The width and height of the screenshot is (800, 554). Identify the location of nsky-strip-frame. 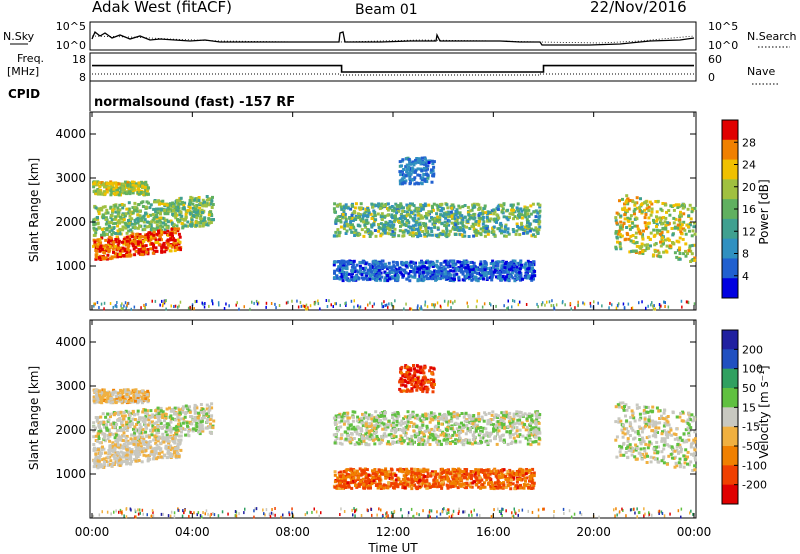
(393, 36).